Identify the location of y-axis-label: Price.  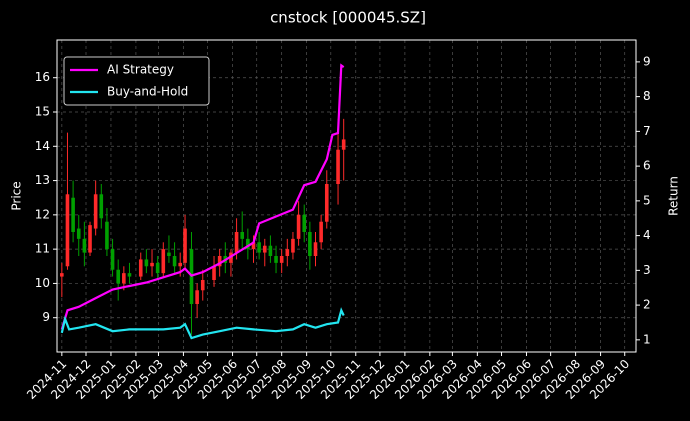
(17, 195).